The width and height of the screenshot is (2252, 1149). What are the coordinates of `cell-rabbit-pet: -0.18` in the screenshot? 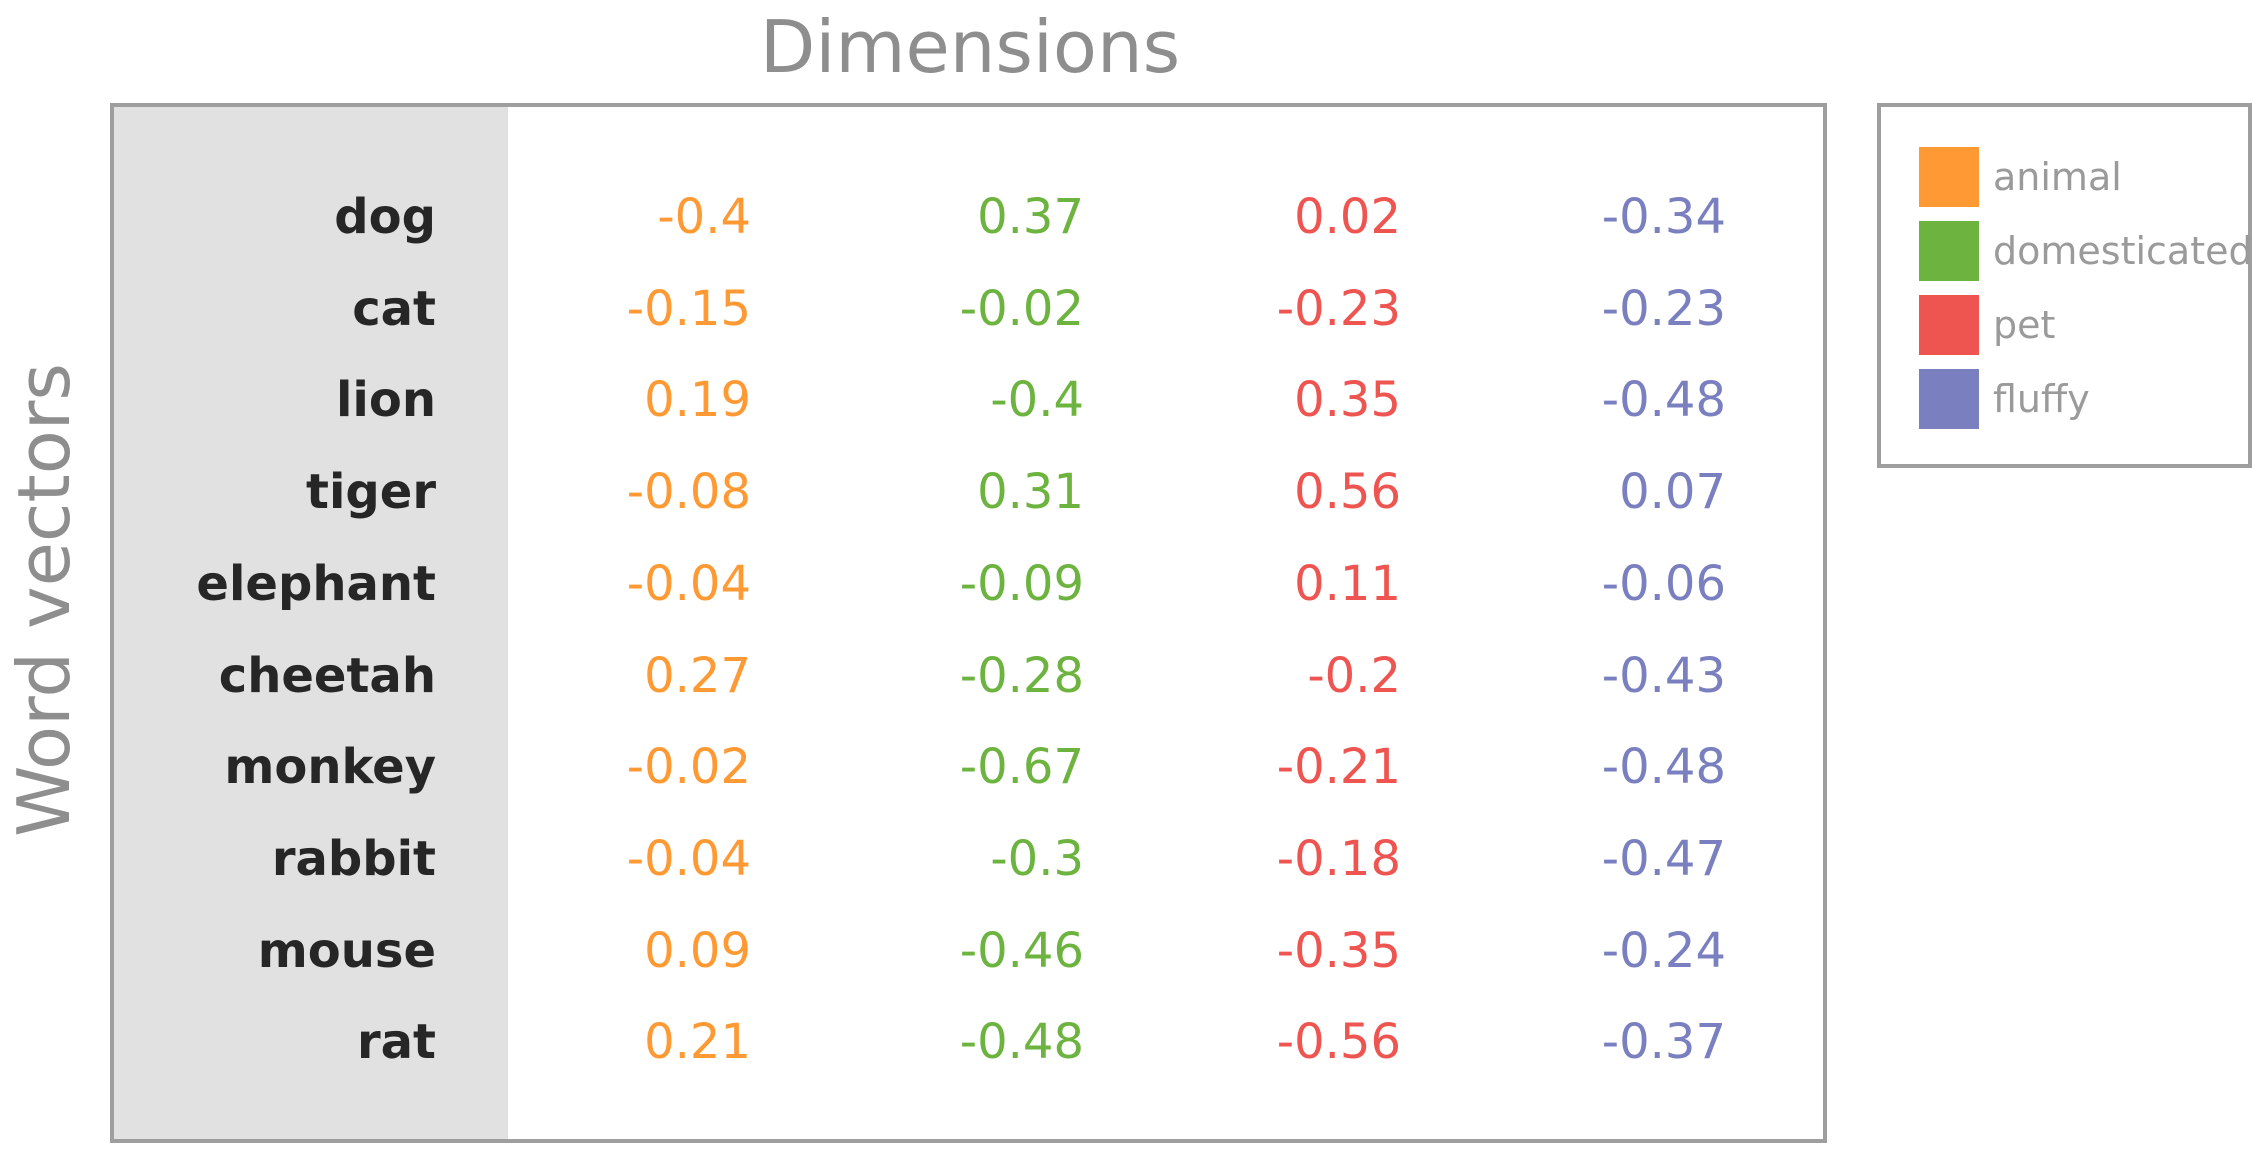 It's located at (1338, 858).